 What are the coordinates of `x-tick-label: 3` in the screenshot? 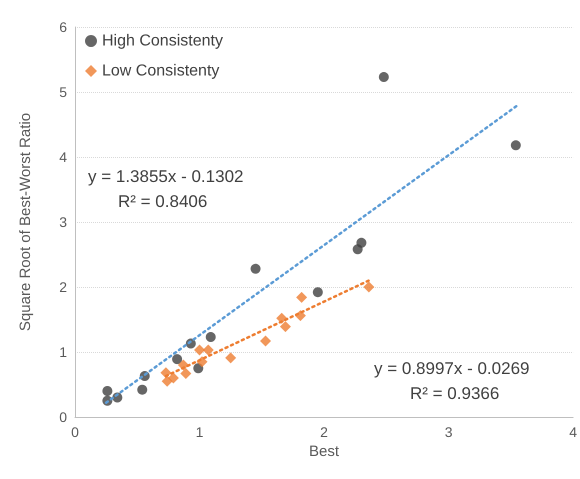 It's located at (448, 432).